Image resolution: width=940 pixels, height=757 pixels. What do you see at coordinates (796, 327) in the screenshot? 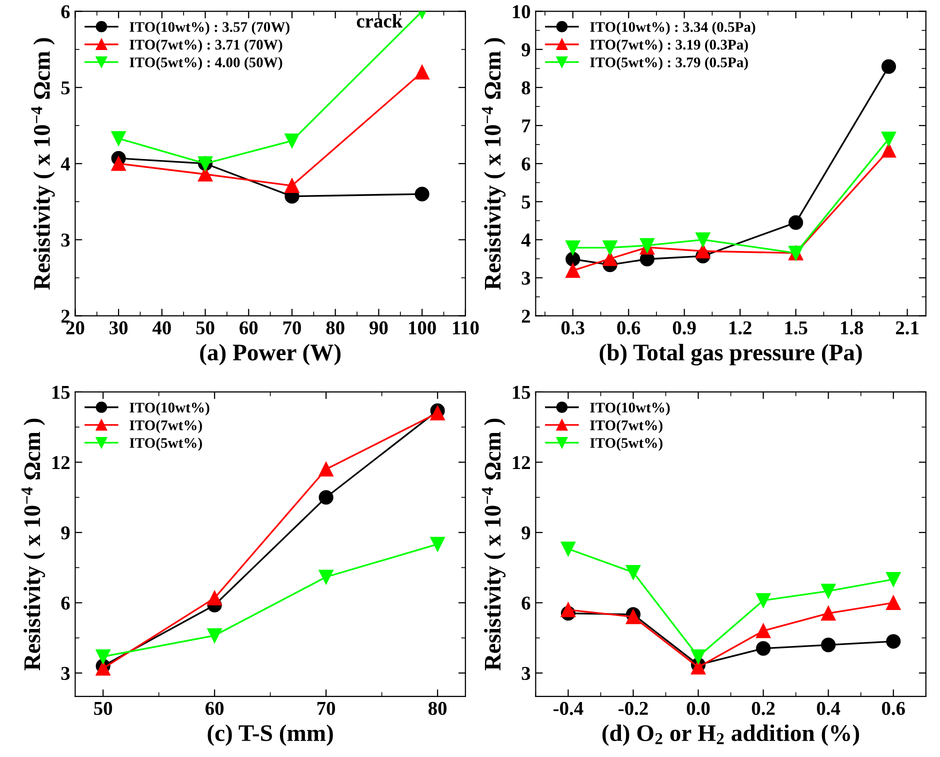
I see `x-tick-label: 1.5` at bounding box center [796, 327].